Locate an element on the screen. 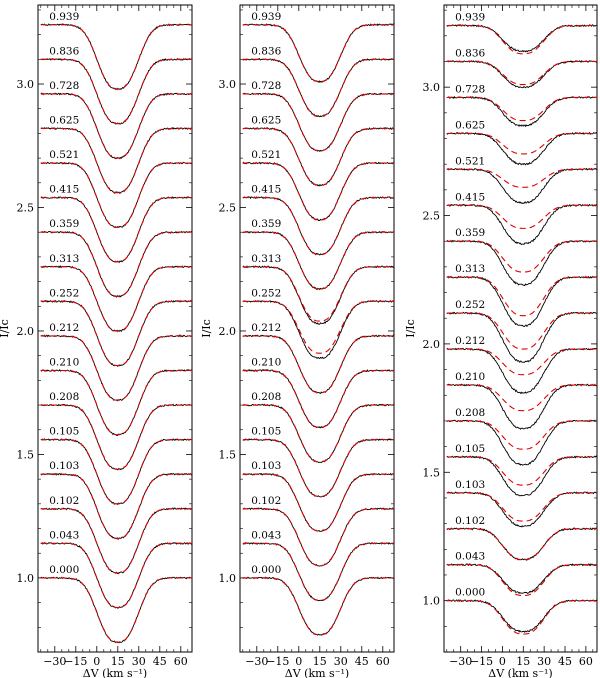 This screenshot has width=600, height=678. x-tick-label: 30 is located at coordinates (139, 661).